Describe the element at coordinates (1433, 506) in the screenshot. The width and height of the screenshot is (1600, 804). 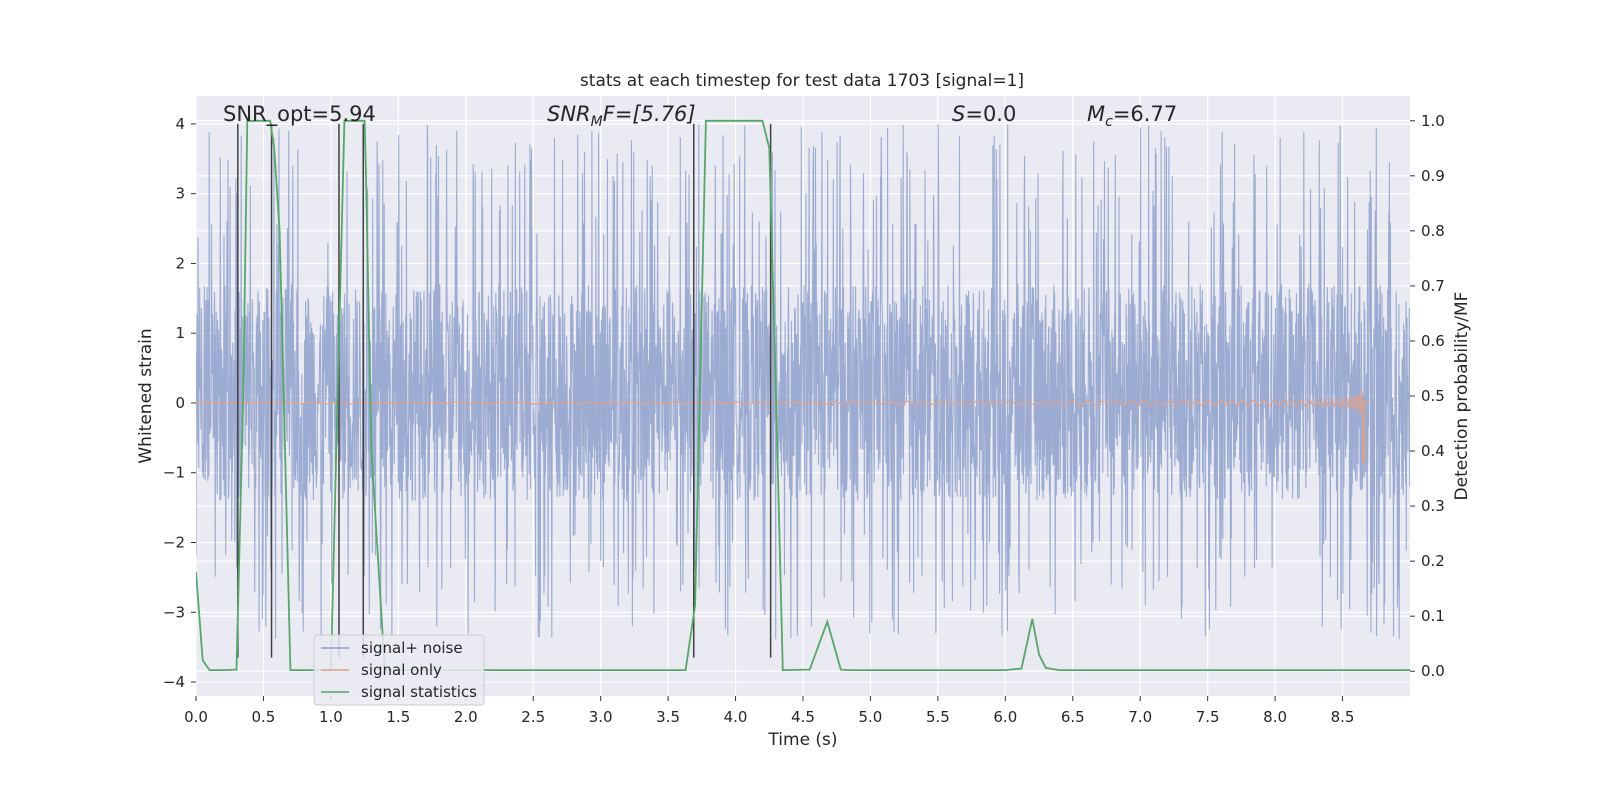
I see `y2-tick-label-3: 0.3` at that location.